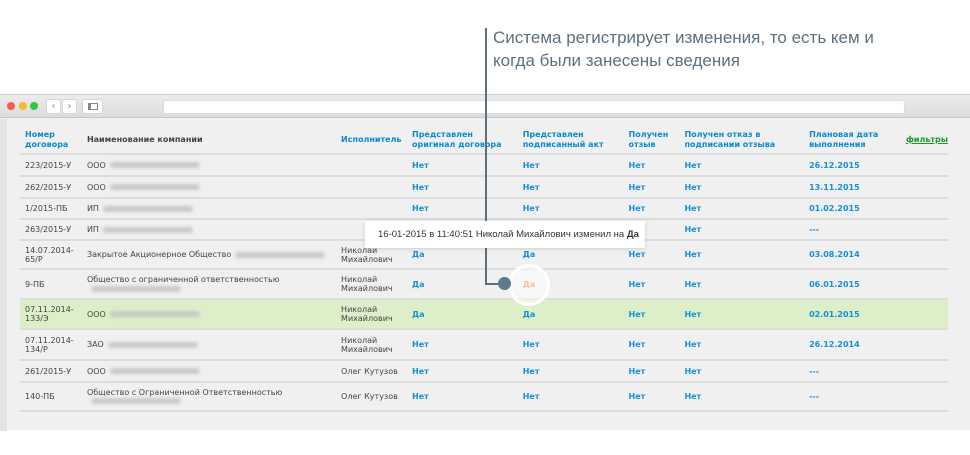  Describe the element at coordinates (834, 344) in the screenshot. I see `planned-date-cell-value: 26.12.2014` at that location.